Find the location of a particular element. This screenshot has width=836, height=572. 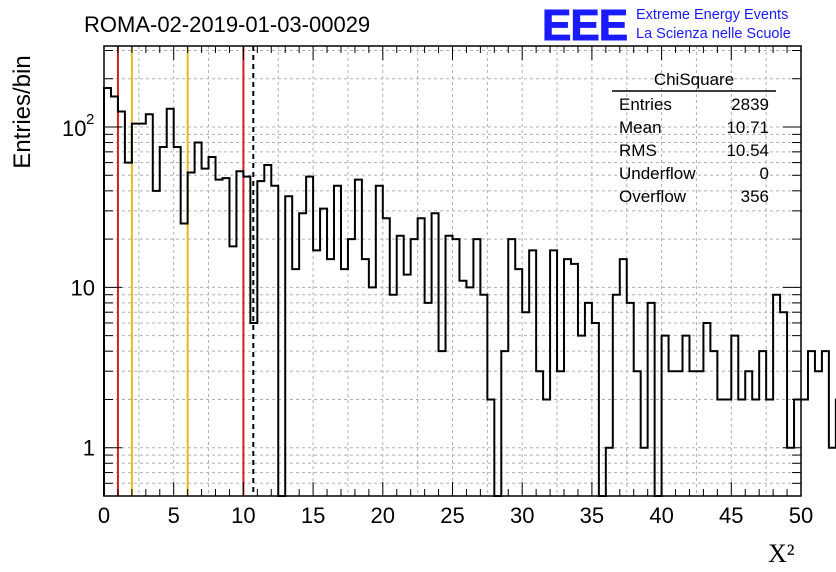

y-tick-label: 1 is located at coordinates (89, 448).